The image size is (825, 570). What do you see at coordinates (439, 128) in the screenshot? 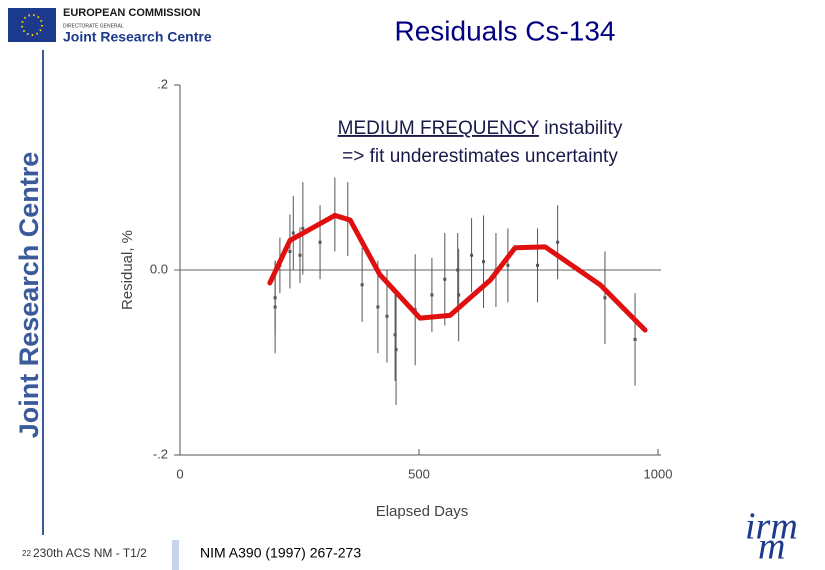
I see `annotation-underlined: MEDIUM FREQUENCY` at bounding box center [439, 128].